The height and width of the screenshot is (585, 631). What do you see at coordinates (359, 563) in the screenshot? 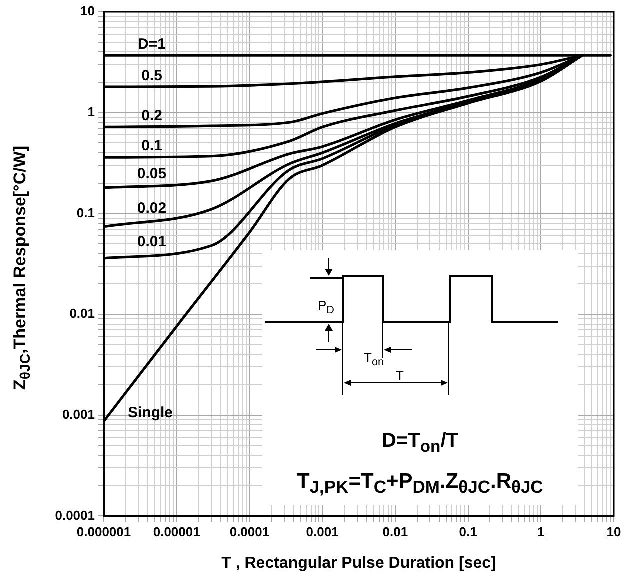
I see `x-axis-title: T , Rectangular Pulse Duration [sec]` at bounding box center [359, 563].